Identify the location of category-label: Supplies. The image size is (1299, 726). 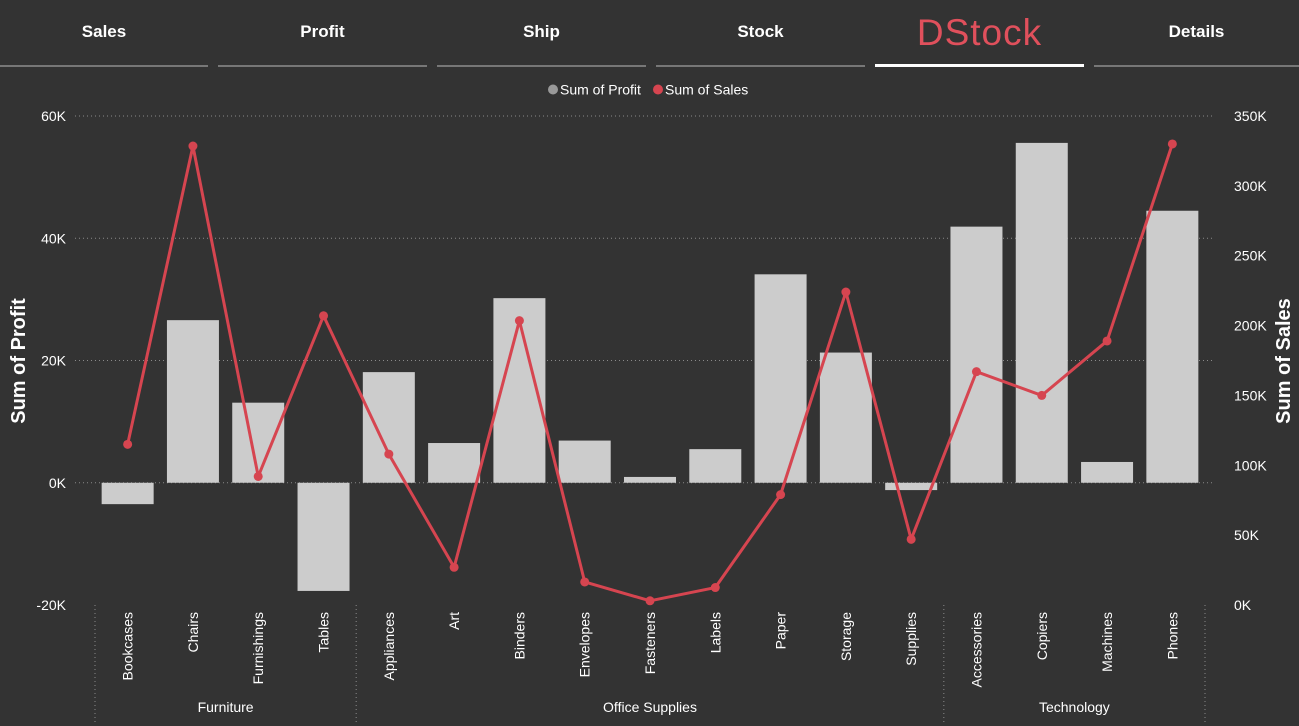
(911, 639).